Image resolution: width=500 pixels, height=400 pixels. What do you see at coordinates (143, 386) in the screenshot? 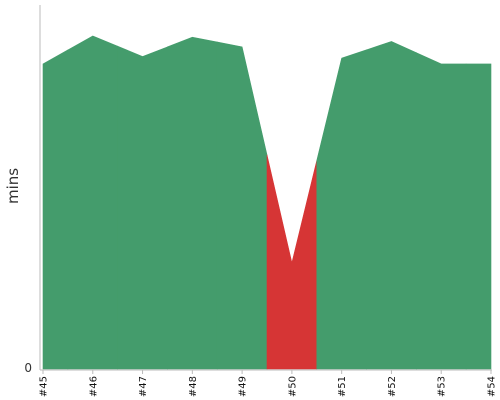
I see `x-tick-label: #47` at bounding box center [143, 386].